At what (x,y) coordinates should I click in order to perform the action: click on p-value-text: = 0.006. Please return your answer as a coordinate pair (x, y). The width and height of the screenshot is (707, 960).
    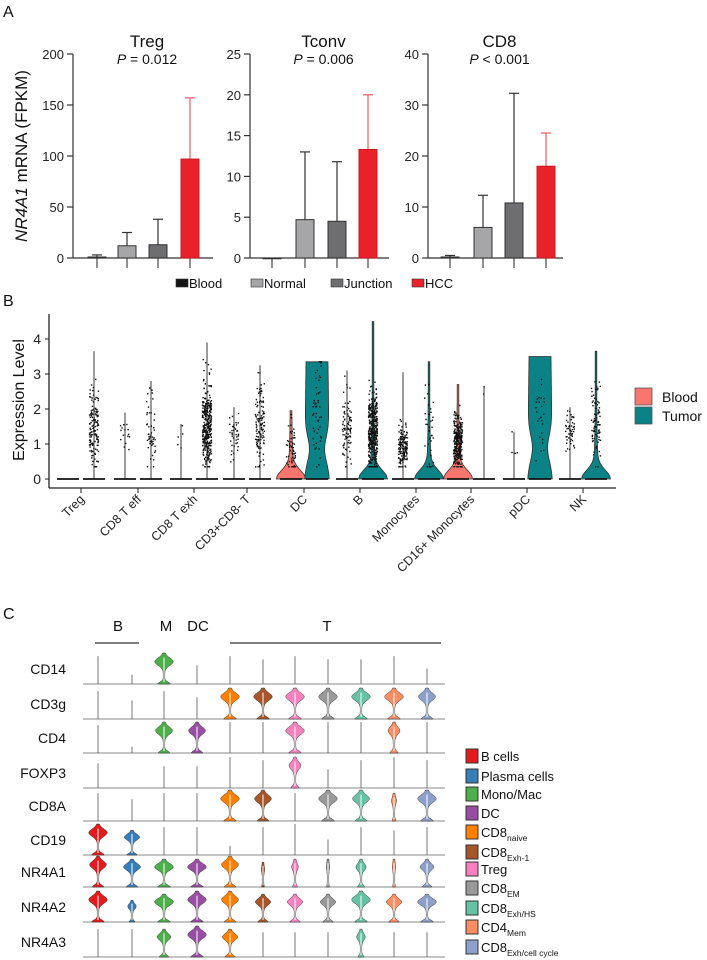
    Looking at the image, I should click on (328, 59).